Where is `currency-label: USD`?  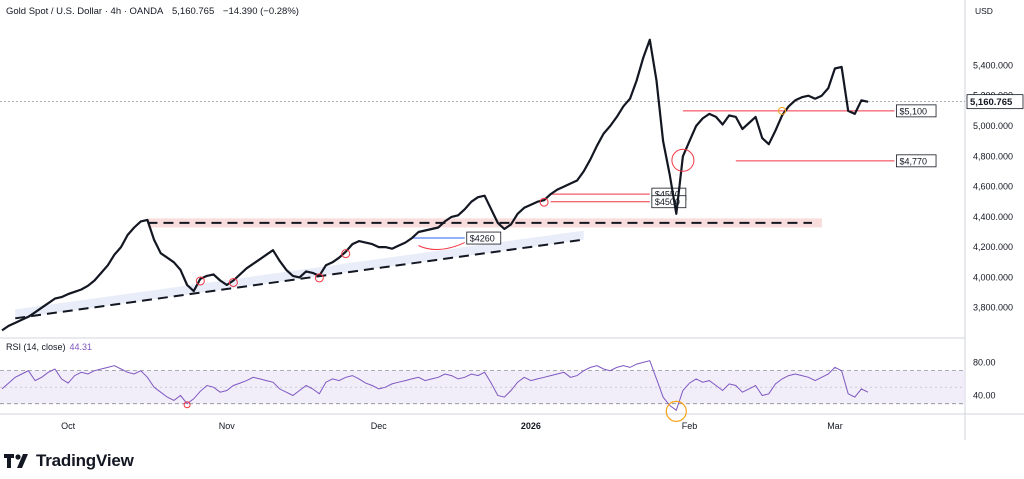 currency-label: USD is located at coordinates (984, 11).